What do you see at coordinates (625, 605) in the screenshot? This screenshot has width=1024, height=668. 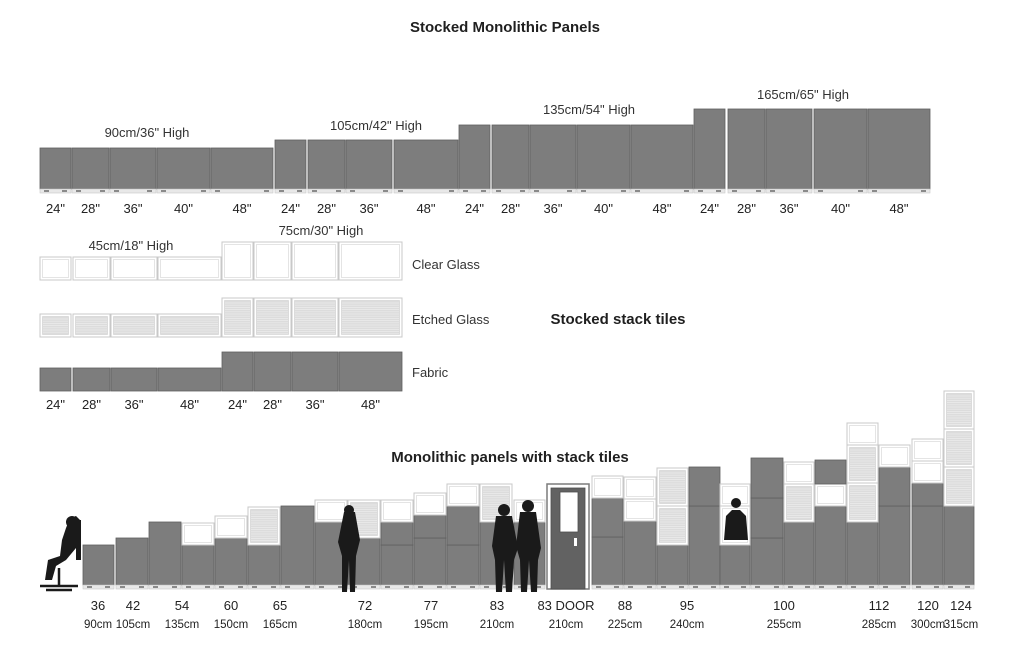 I see `height-inches-label: 88` at bounding box center [625, 605].